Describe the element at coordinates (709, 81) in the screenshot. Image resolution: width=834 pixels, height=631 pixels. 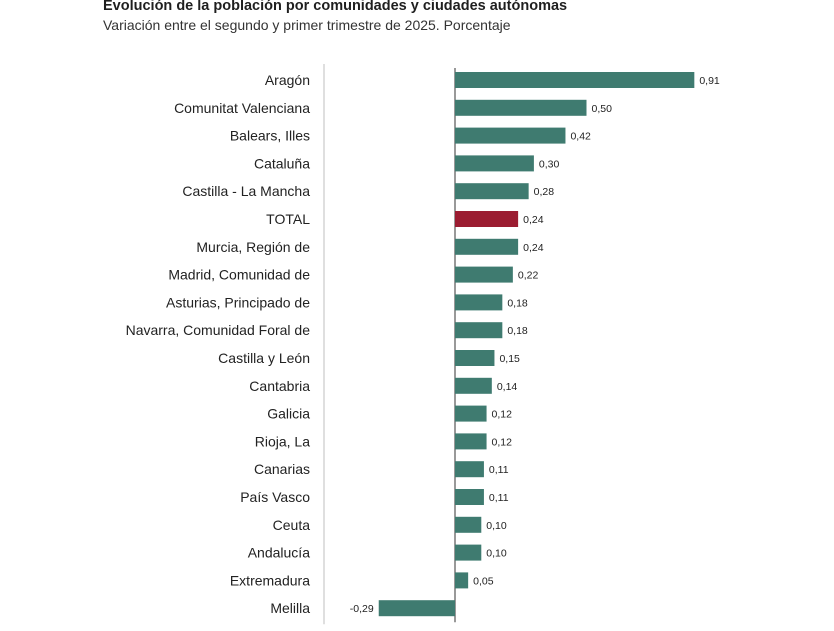
I see `value-label-aragon: 0,91` at that location.